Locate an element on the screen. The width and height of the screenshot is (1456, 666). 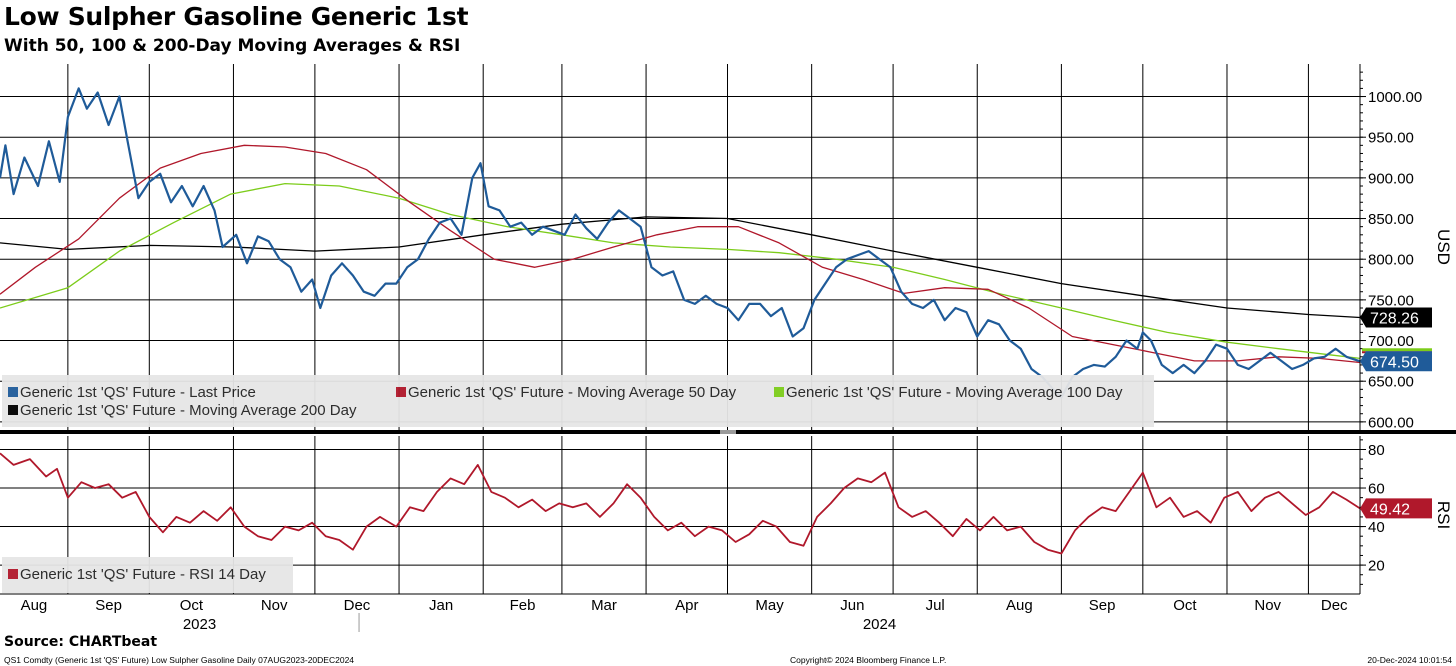
y-tick-label: 700.00 is located at coordinates (1391, 341).